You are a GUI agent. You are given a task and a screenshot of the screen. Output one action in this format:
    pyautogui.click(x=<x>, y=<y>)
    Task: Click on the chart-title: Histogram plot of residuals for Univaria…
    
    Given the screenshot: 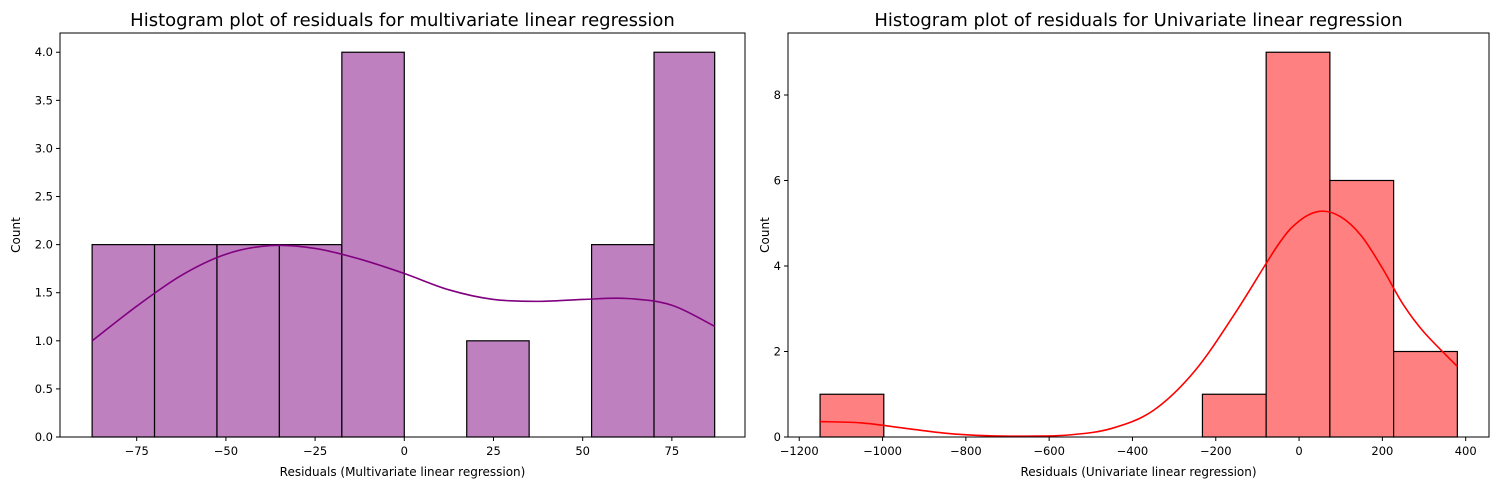 What is the action you would take?
    pyautogui.click(x=1138, y=20)
    